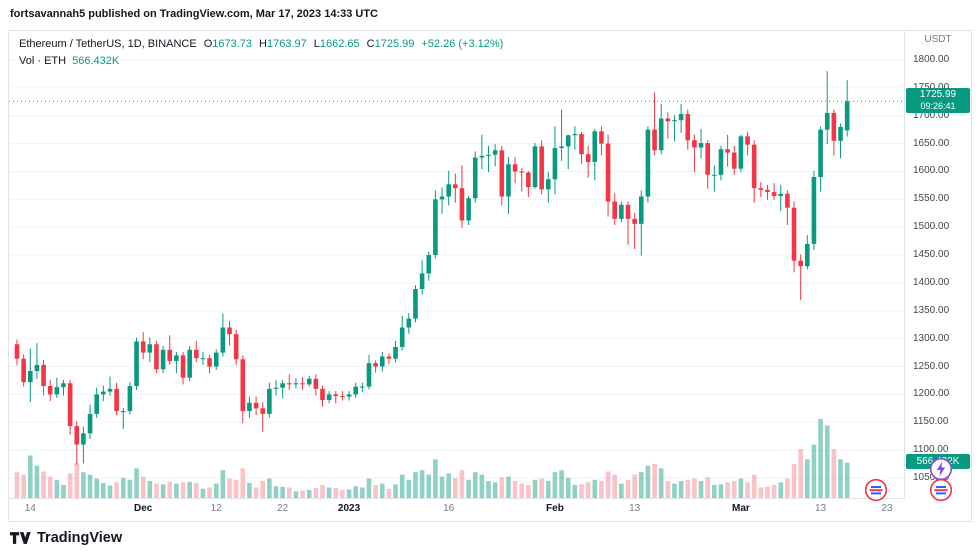 This screenshot has height=554, width=980. What do you see at coordinates (931, 171) in the screenshot?
I see `price-axis-label: 1600.00` at bounding box center [931, 171].